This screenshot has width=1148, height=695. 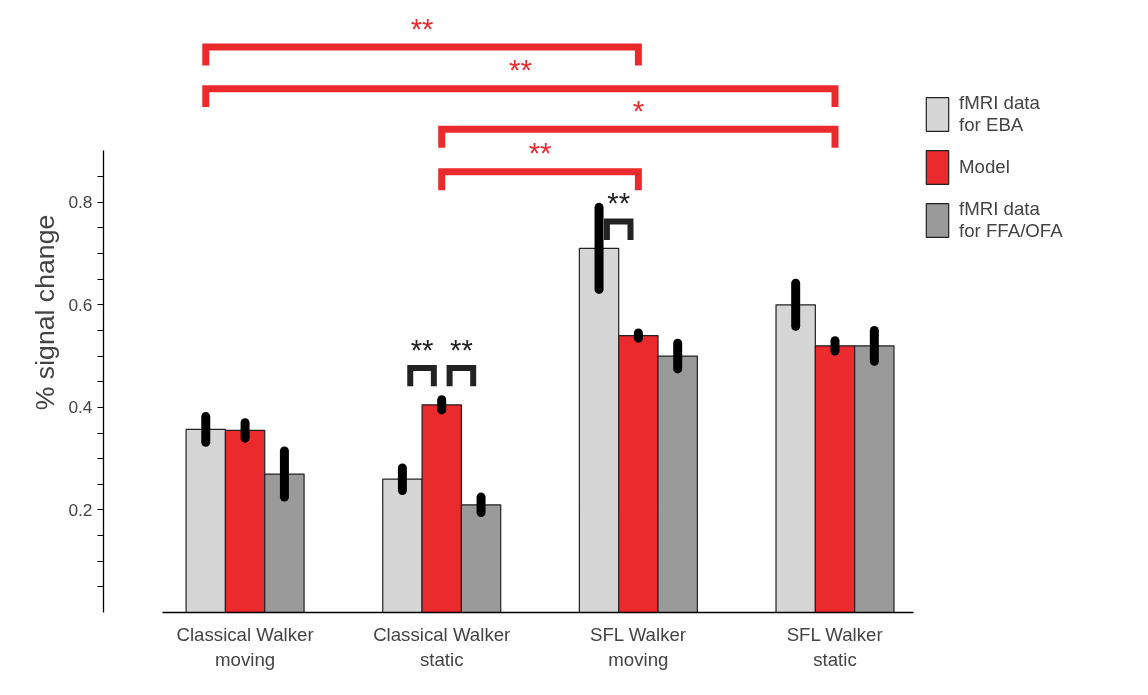 What do you see at coordinates (834, 646) in the screenshot?
I see `x-tick-label: SFL Walker static` at bounding box center [834, 646].